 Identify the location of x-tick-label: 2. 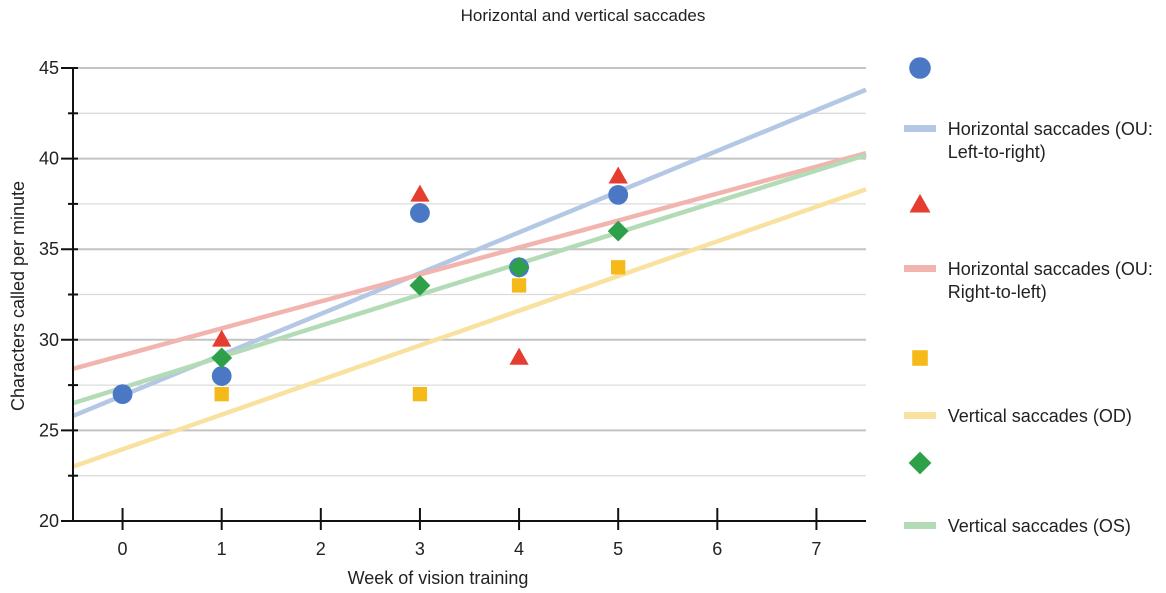
(321, 549).